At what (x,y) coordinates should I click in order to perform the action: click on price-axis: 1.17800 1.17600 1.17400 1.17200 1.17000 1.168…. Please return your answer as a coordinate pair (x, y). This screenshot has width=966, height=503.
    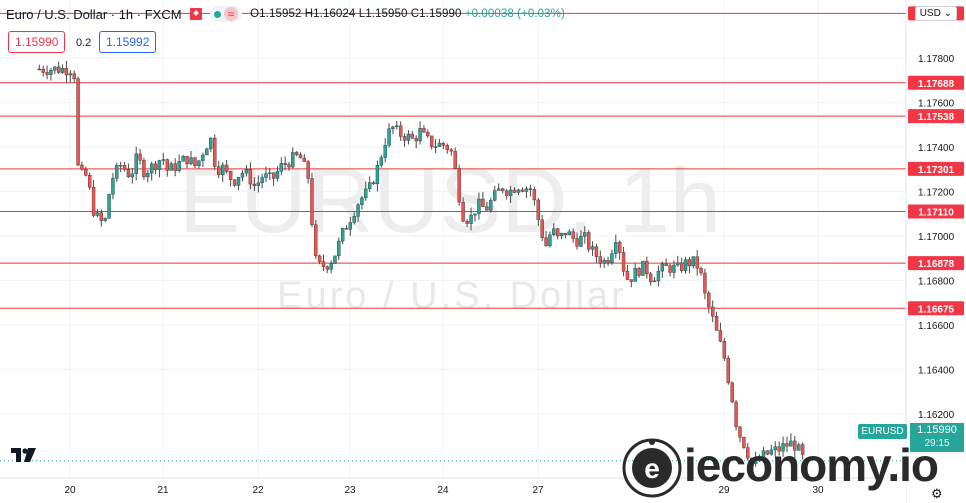
    Looking at the image, I should click on (935, 251).